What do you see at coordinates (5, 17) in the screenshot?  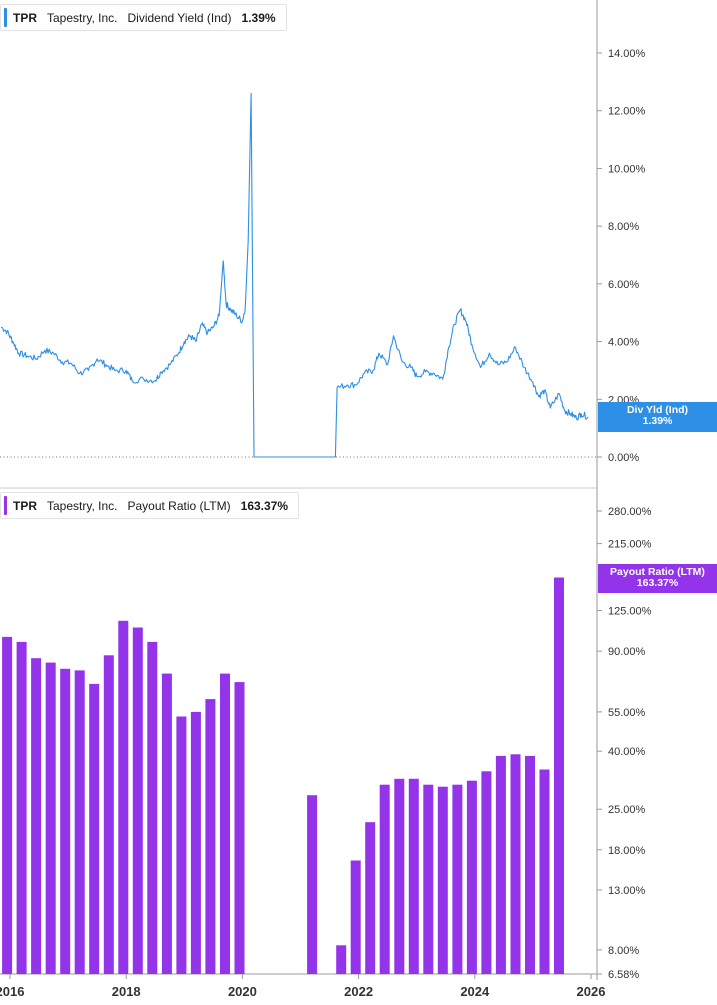 I see `dividend-yield-swatch` at bounding box center [5, 17].